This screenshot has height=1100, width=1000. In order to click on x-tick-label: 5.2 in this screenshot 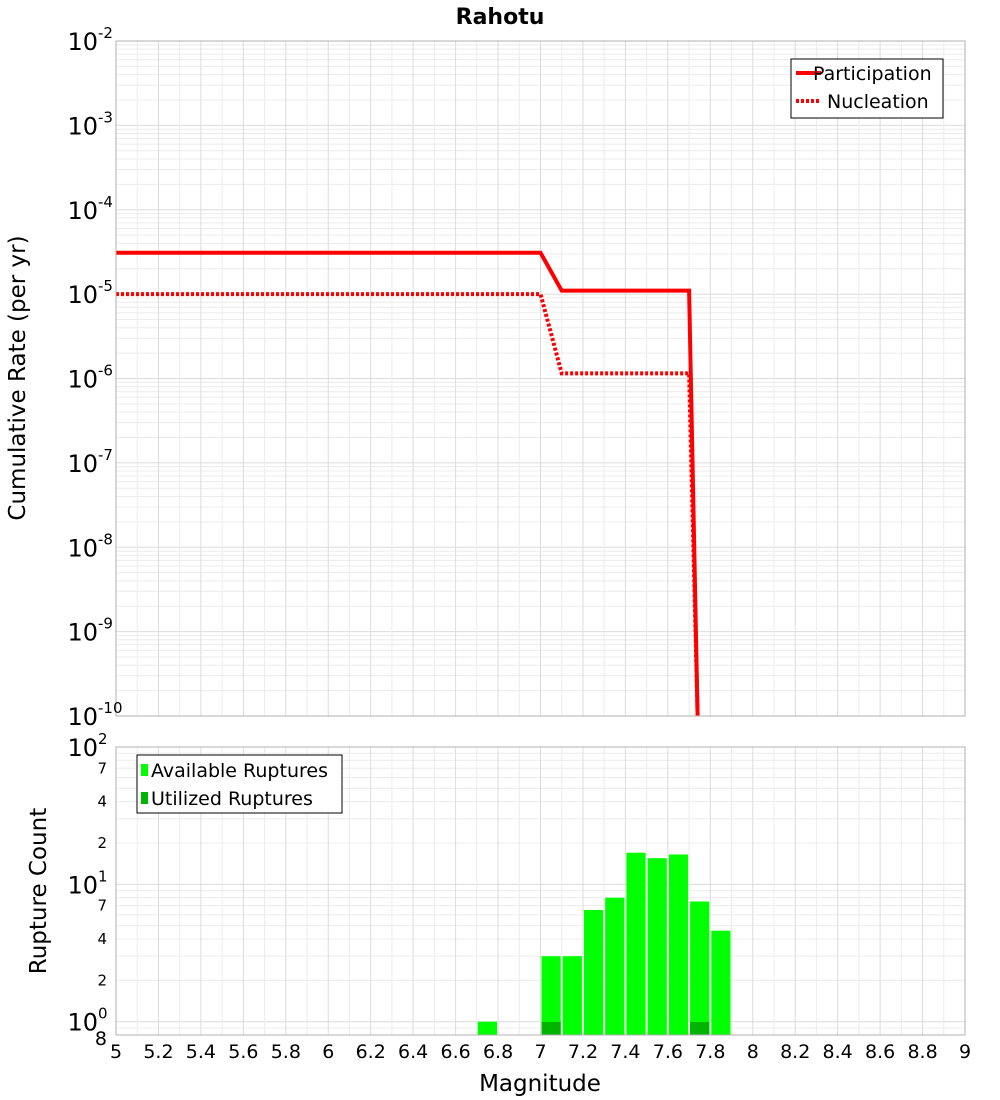, I will do `click(158, 1052)`.